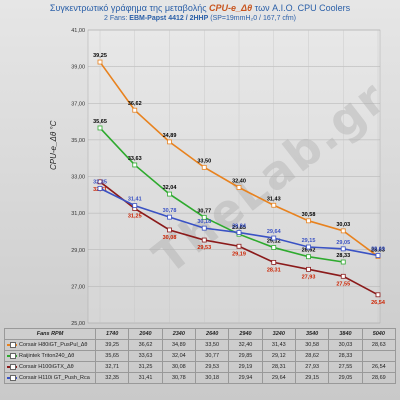 The image size is (400, 400). What do you see at coordinates (178, 367) in the screenshot?
I see `table-cell: 30,08` at bounding box center [178, 367].